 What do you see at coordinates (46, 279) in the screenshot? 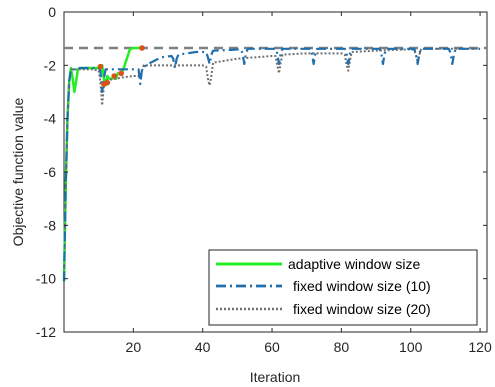
I see `y-tick-label: -10` at bounding box center [46, 279].